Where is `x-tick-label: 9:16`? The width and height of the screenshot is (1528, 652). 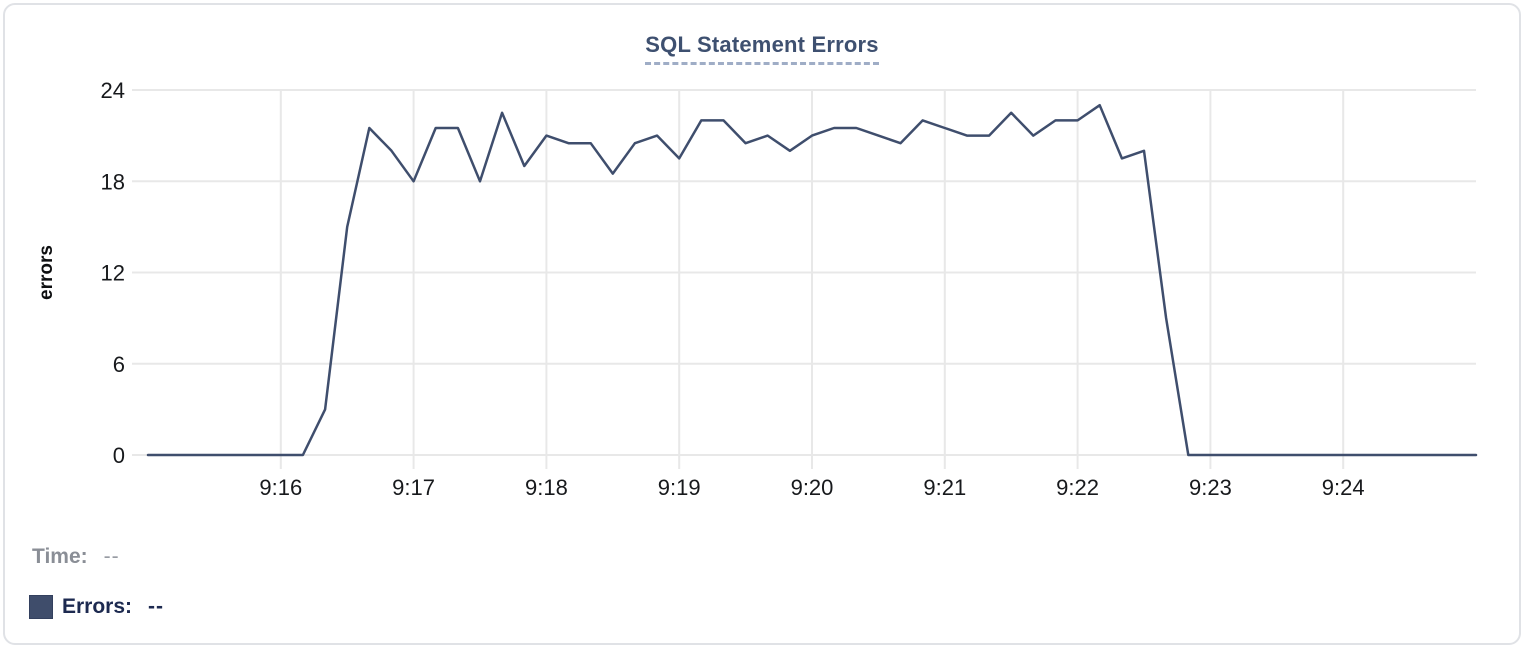
x-tick-label: 9:16 is located at coordinates (280, 487).